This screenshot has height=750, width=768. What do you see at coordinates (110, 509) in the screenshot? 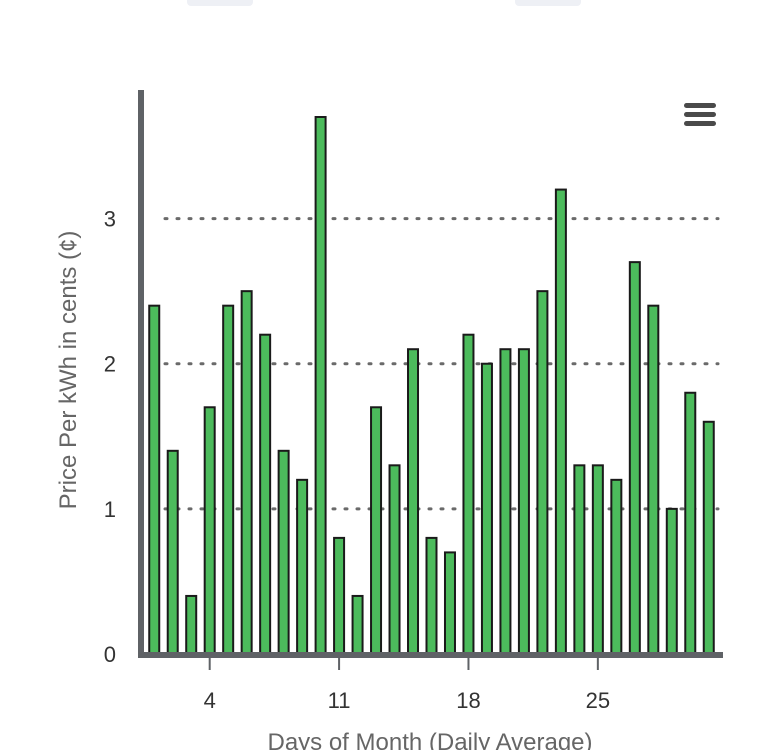
I see `y-tick-label: 1` at bounding box center [110, 509].